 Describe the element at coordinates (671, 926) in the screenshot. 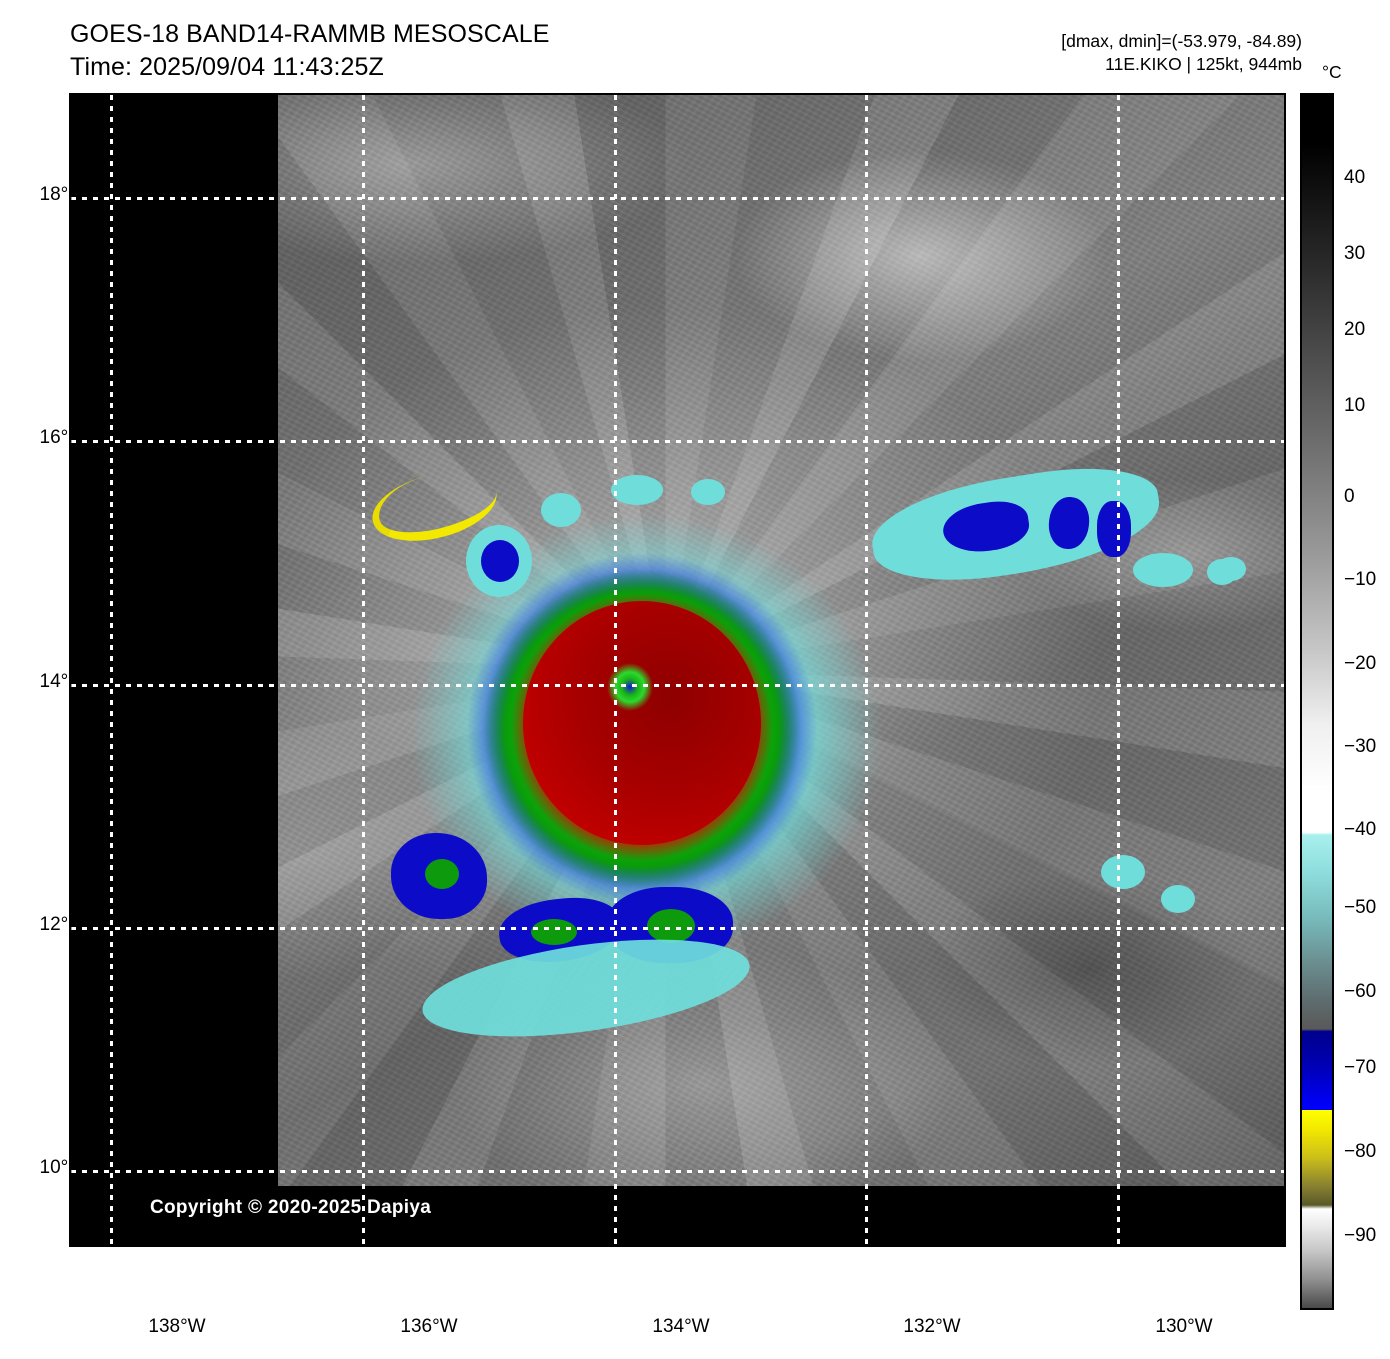

I see `sw-green-core-c` at that location.